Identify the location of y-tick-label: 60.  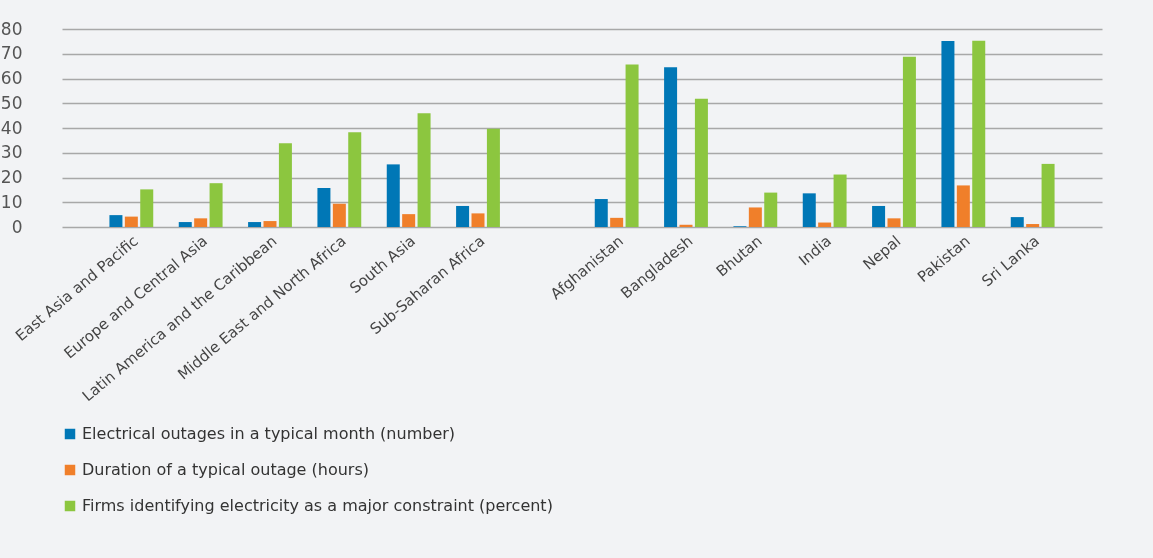
(11, 78).